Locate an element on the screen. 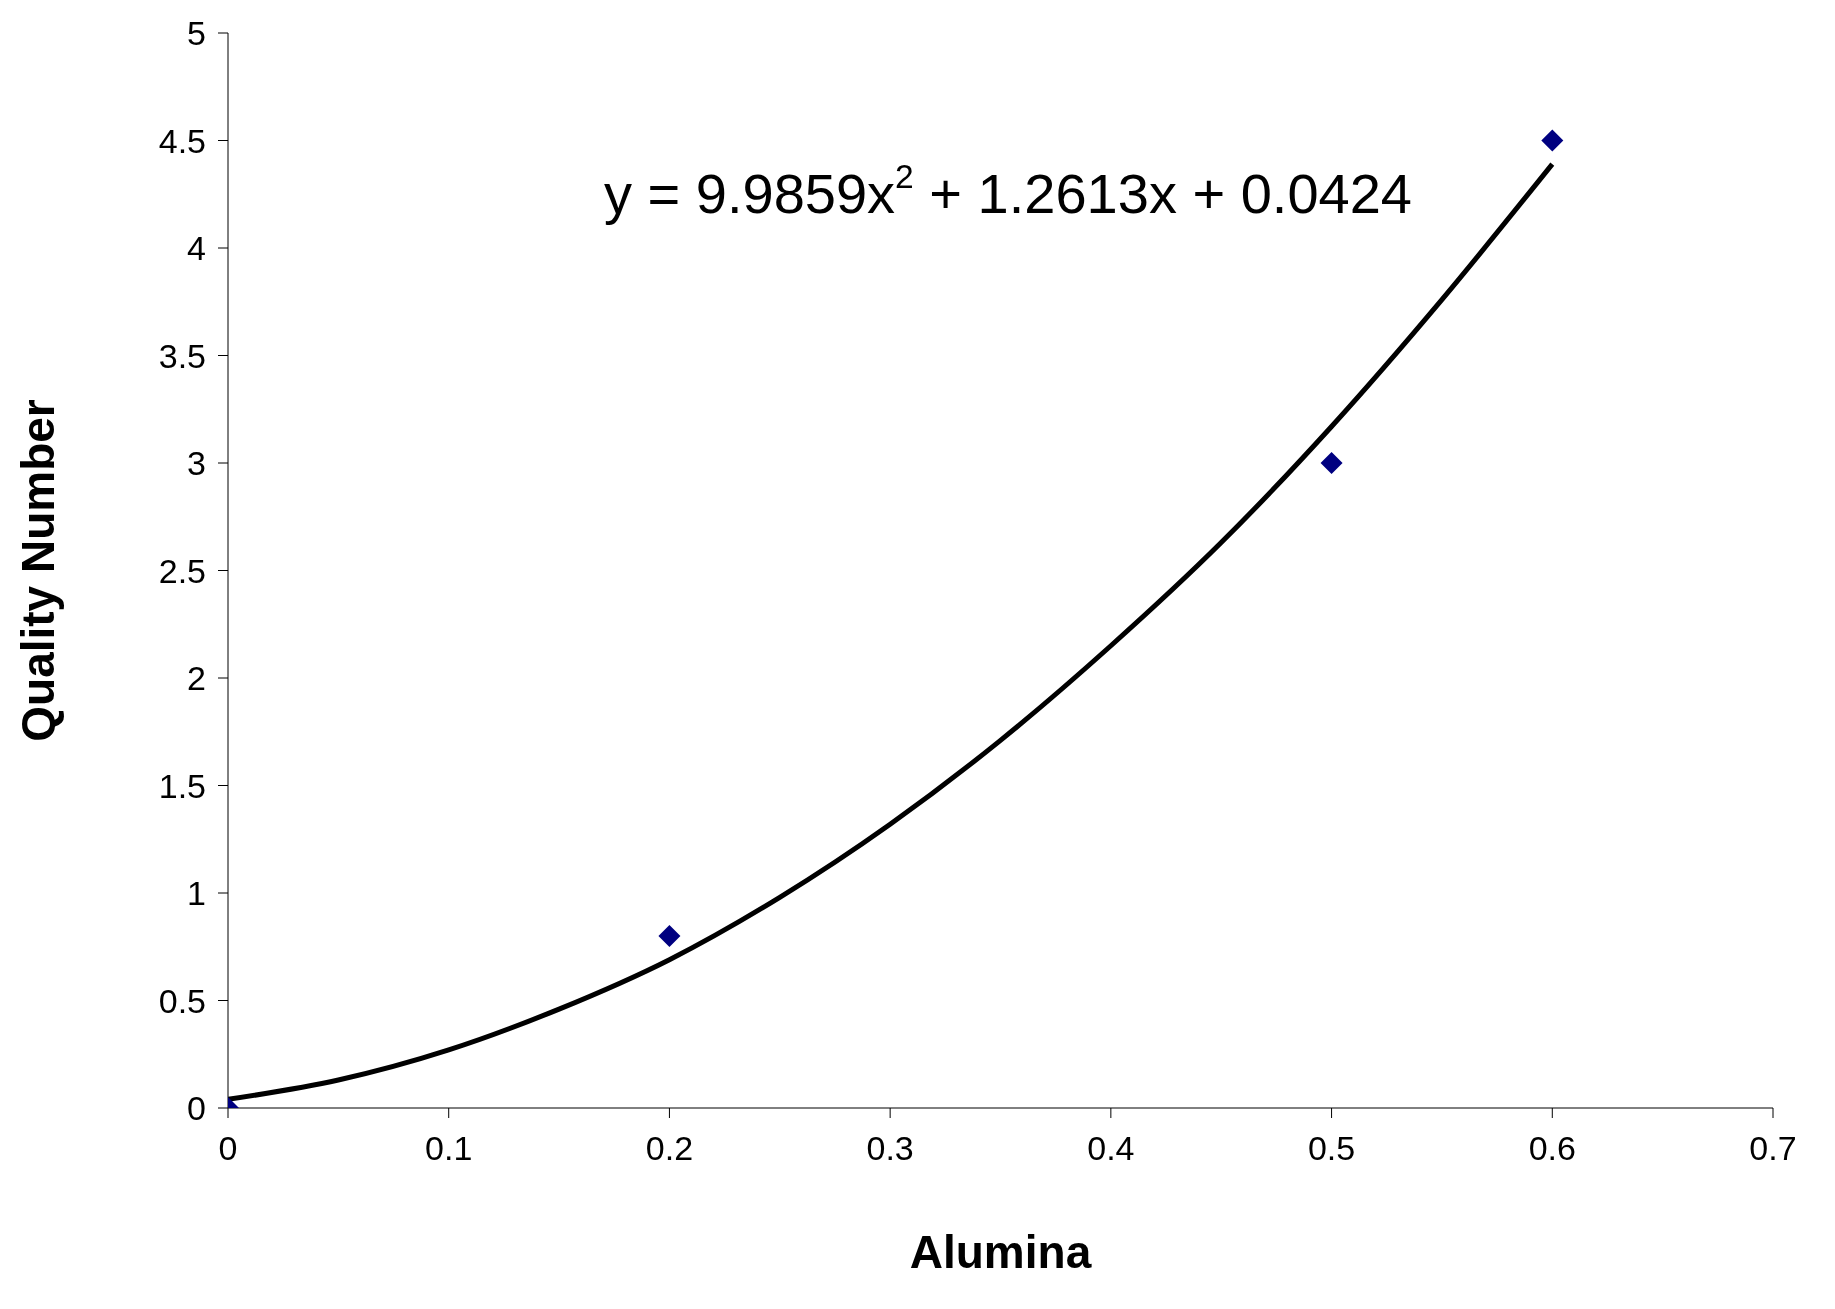  y-tick-label: 2.5 is located at coordinates (182, 570).